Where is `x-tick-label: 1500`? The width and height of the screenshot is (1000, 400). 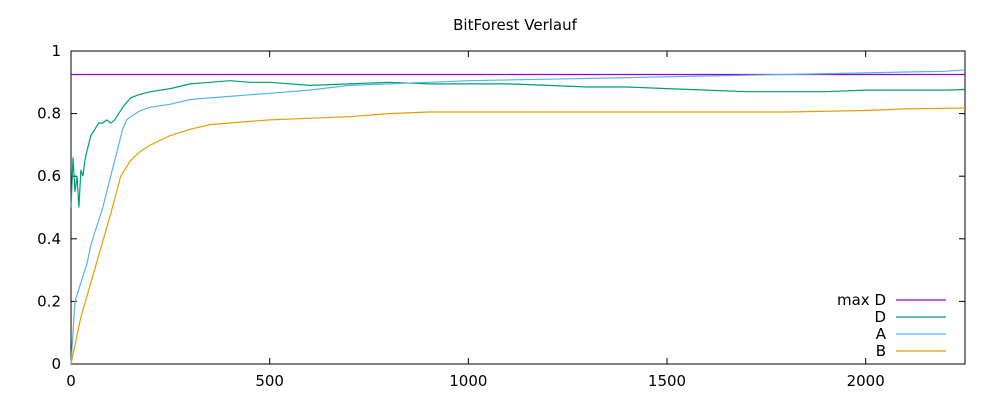 x-tick-label: 1500 is located at coordinates (667, 381).